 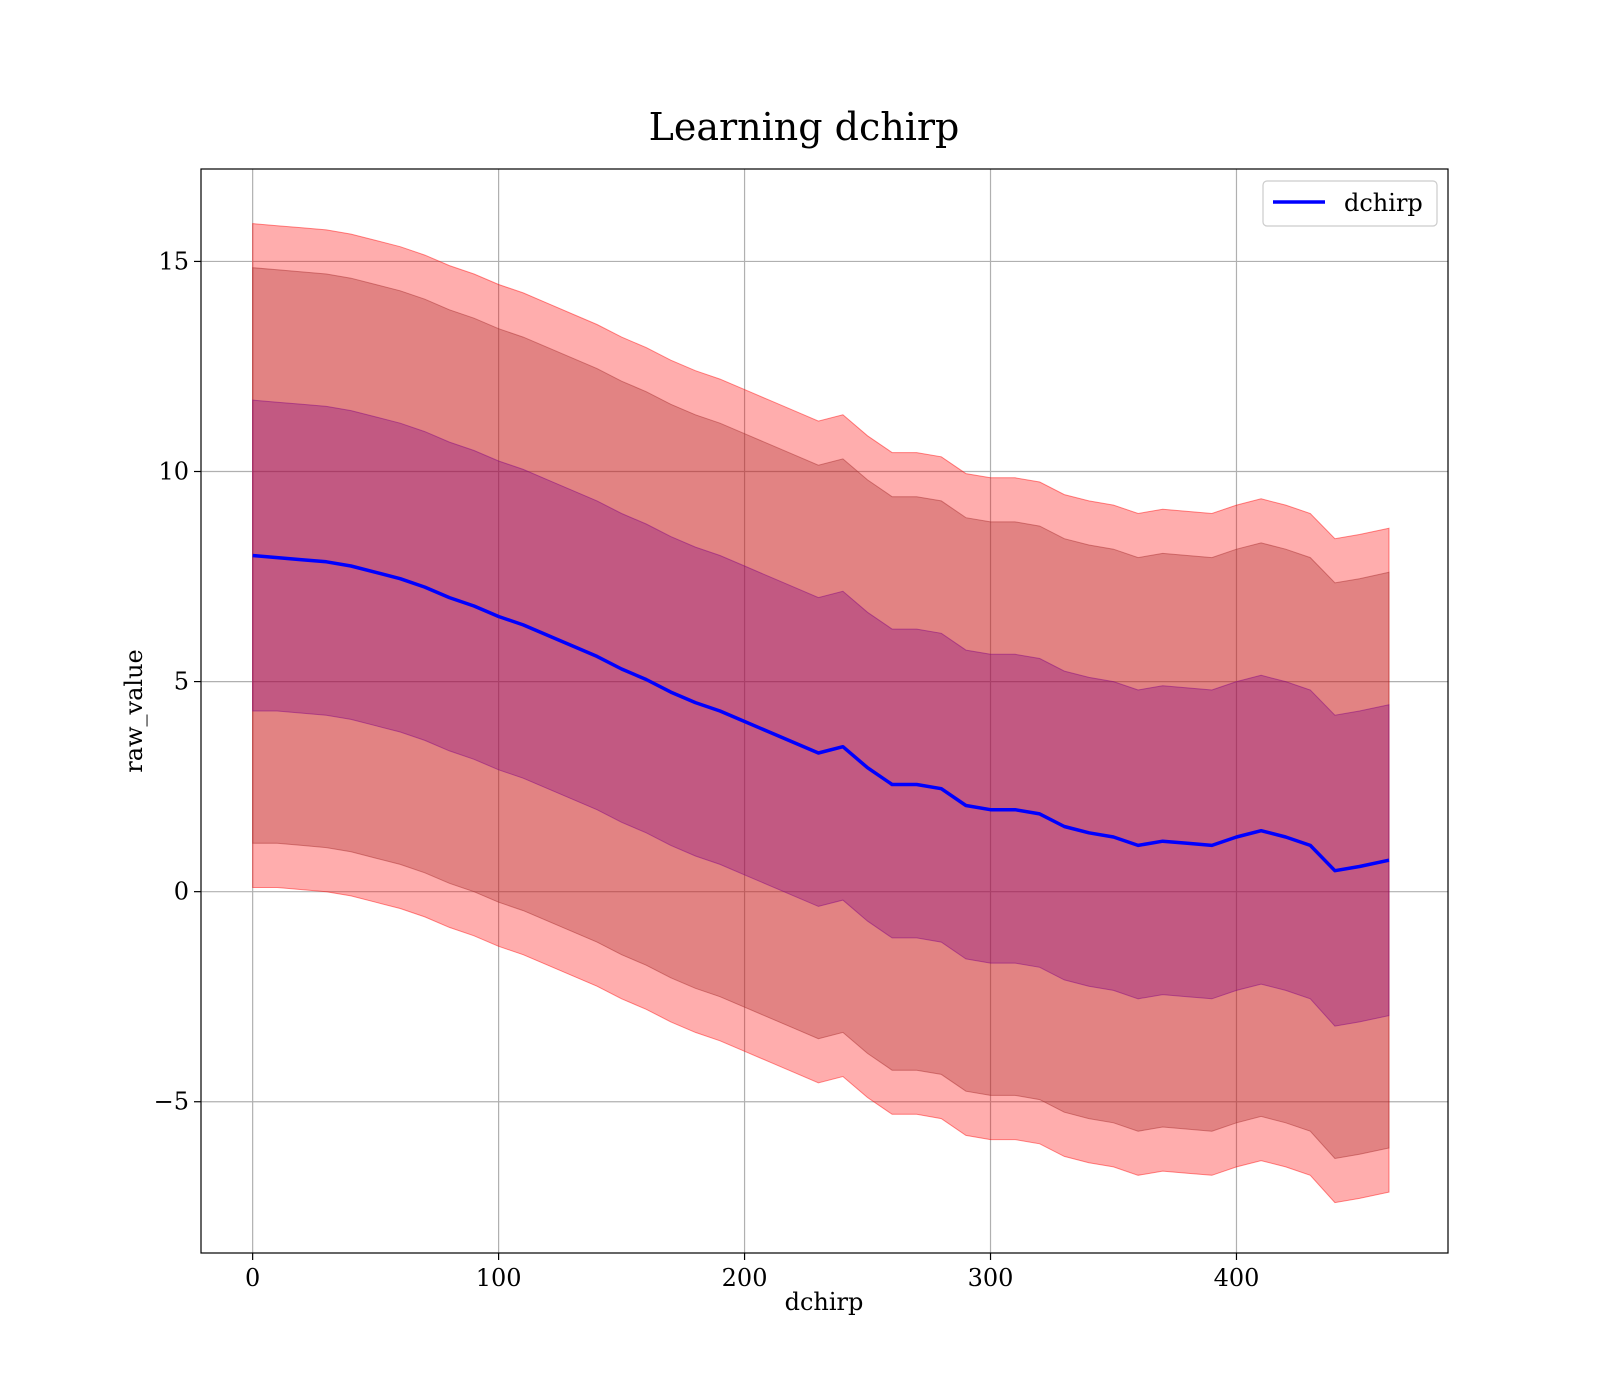 What do you see at coordinates (171, 1102) in the screenshot?
I see `y-tick-label: −5` at bounding box center [171, 1102].